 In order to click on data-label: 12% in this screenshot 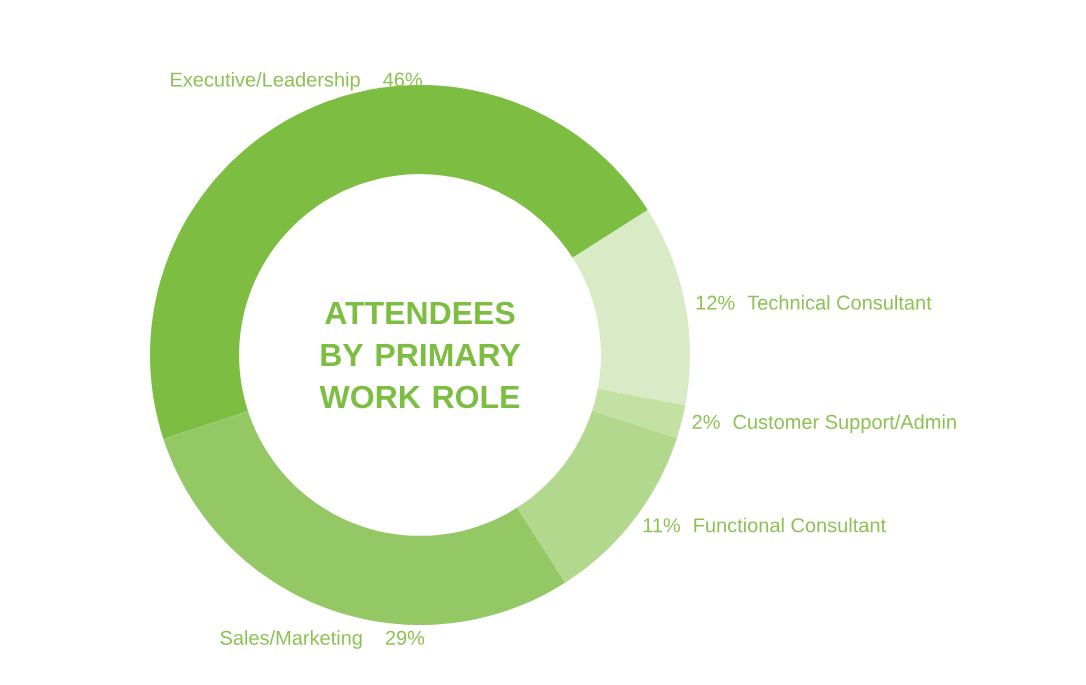, I will do `click(715, 302)`.